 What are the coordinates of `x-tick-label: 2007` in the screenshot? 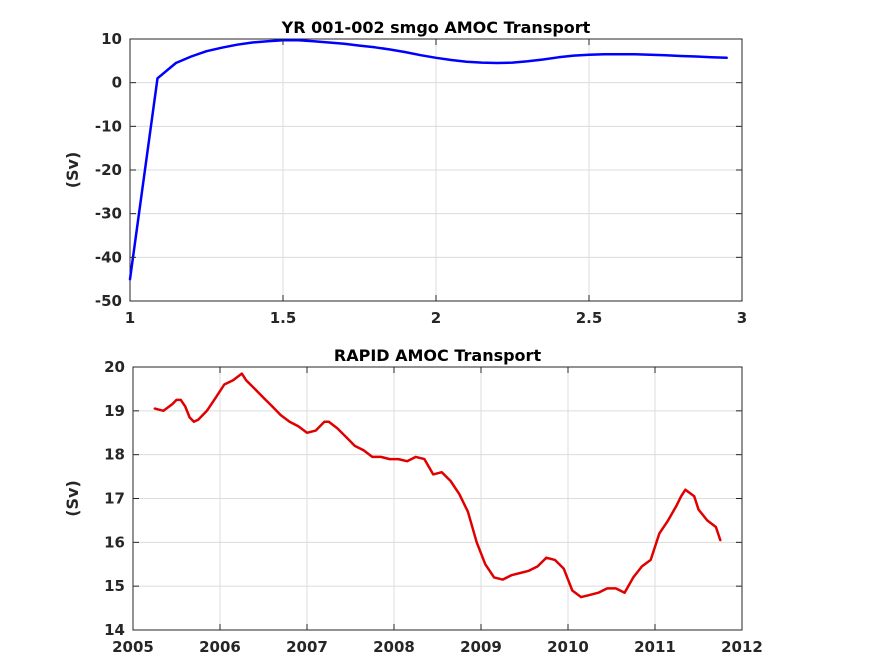 It's located at (307, 647).